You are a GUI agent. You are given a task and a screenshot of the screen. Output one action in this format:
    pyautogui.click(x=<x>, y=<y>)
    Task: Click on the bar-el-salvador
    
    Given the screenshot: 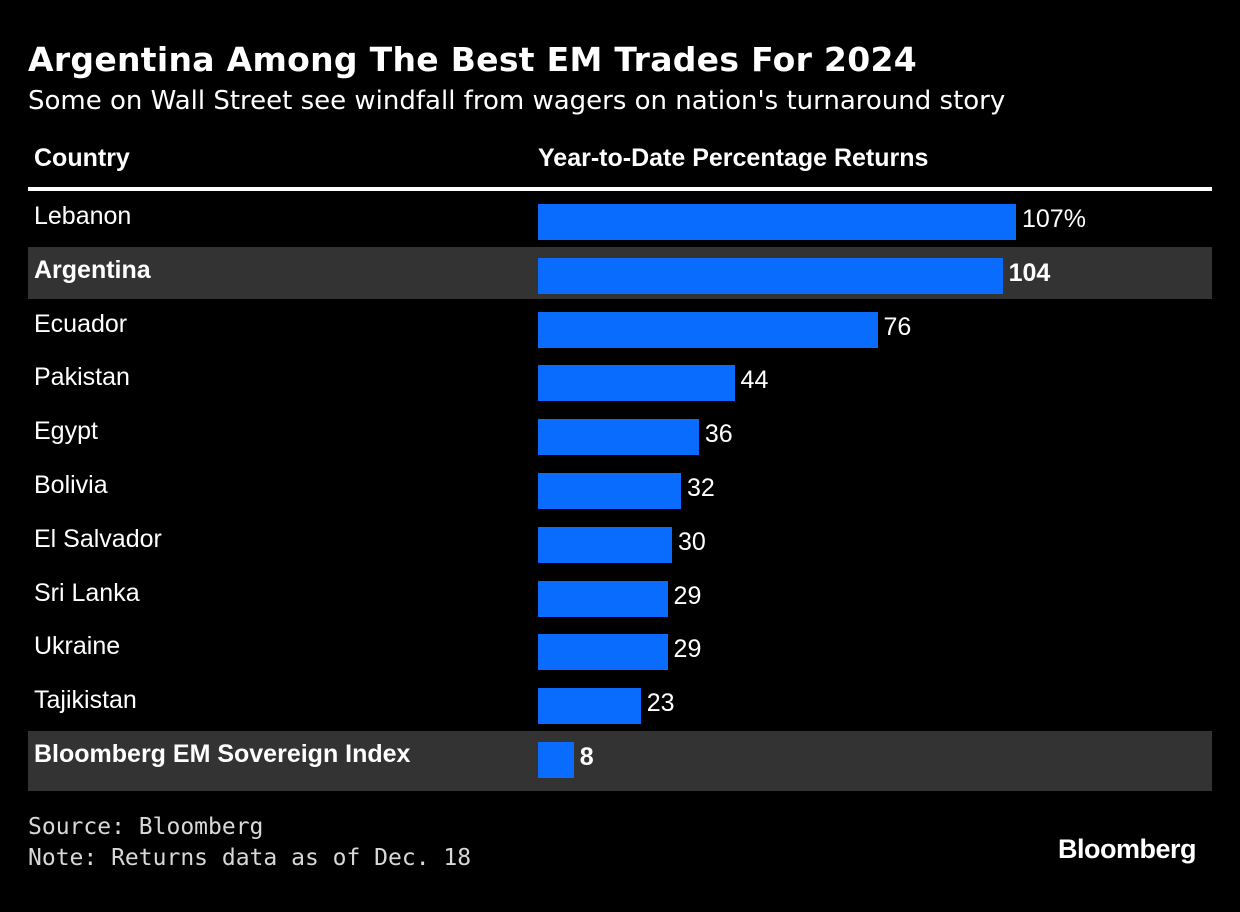 What is the action you would take?
    pyautogui.click(x=605, y=544)
    